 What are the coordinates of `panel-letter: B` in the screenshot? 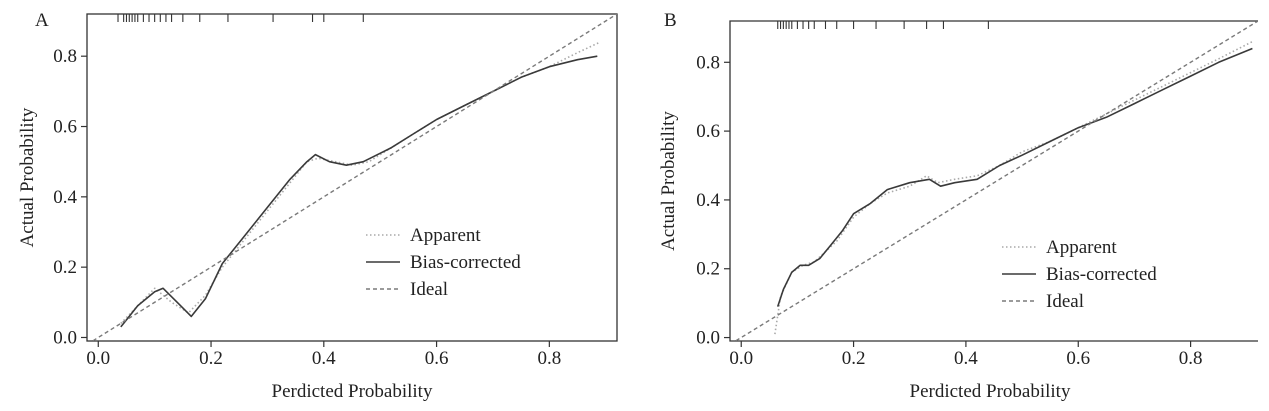 It's located at (670, 20).